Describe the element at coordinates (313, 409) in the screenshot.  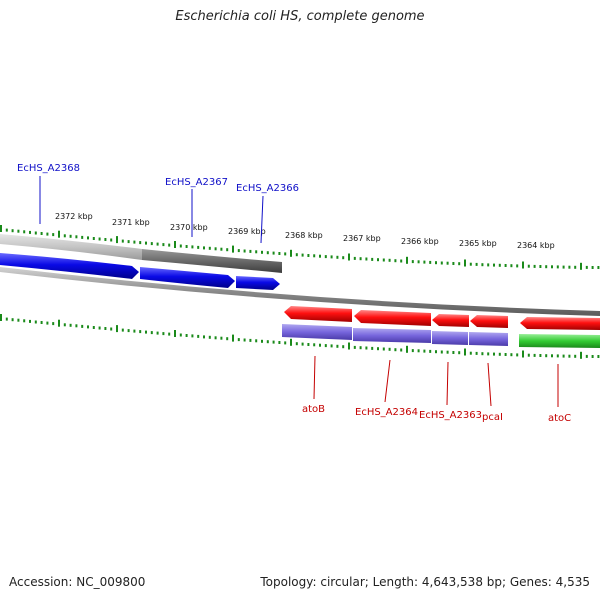
I see `gene-label-atob: atoB` at that location.